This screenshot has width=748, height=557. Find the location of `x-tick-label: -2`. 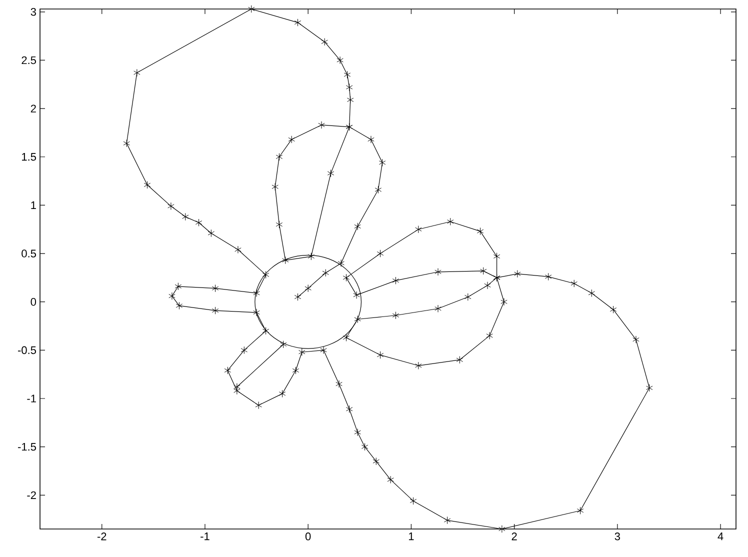

x-tick-label: -2 is located at coordinates (101, 536).